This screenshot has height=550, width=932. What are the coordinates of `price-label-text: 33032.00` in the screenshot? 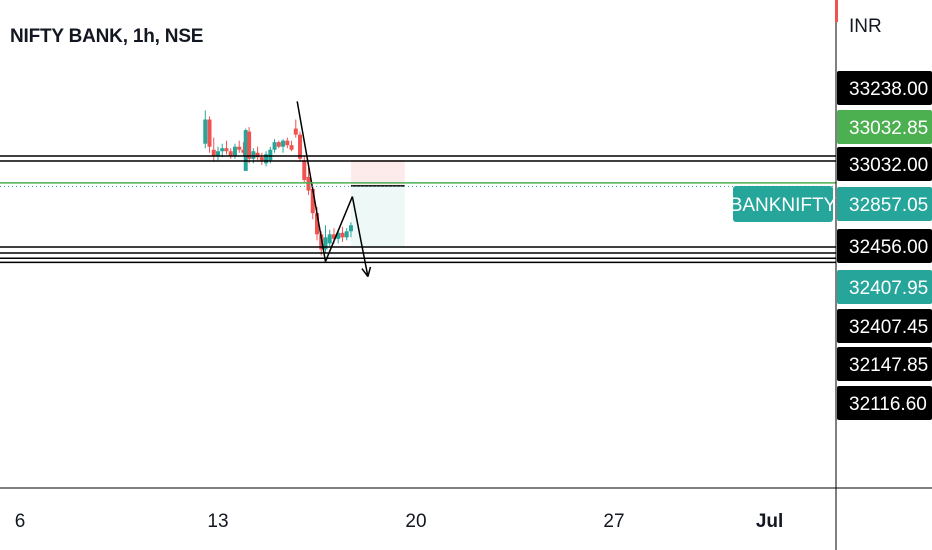 It's located at (888, 165).